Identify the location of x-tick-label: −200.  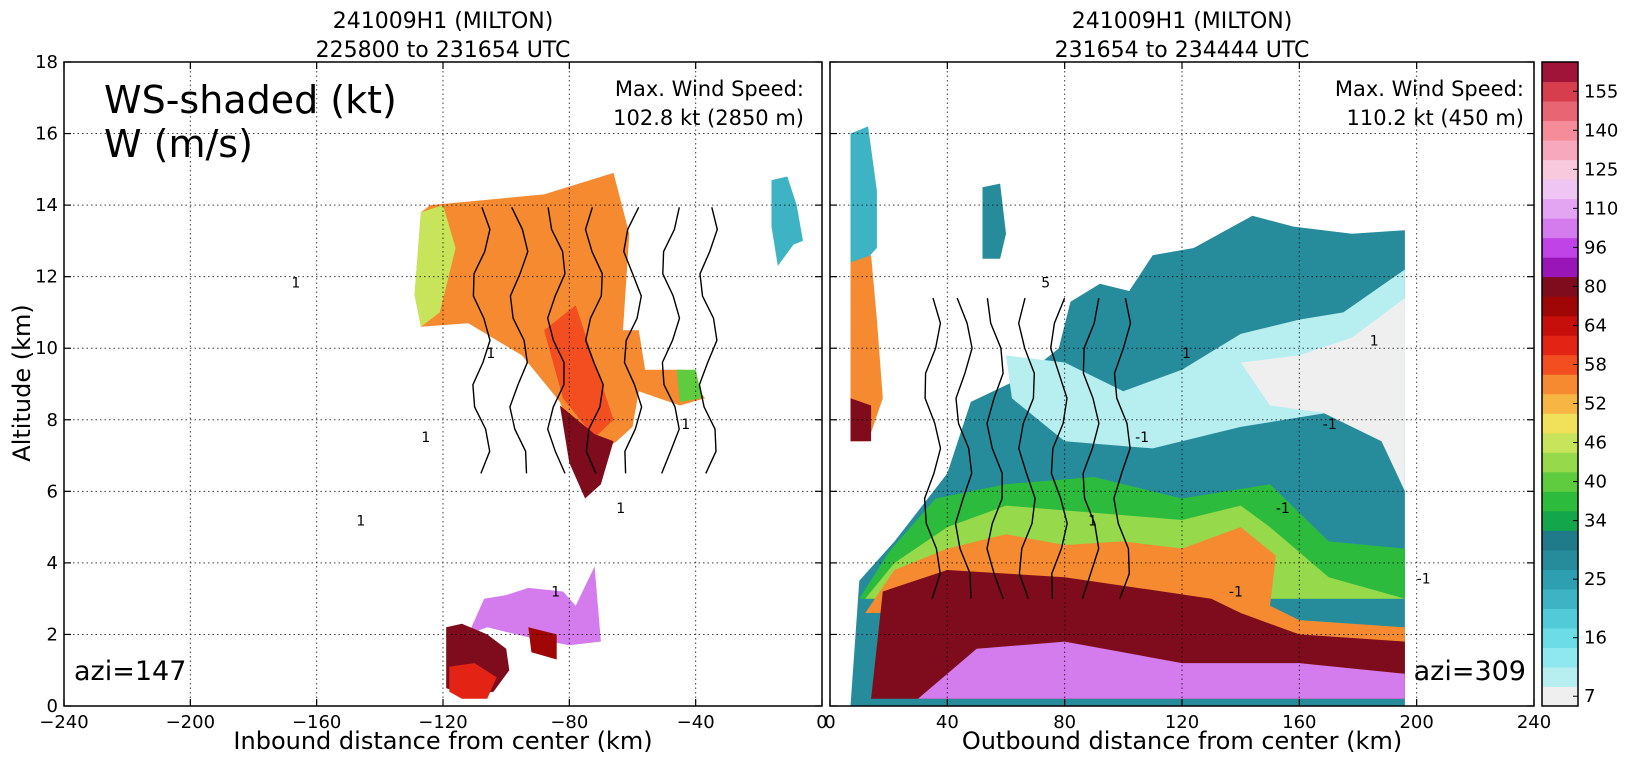
(190, 722).